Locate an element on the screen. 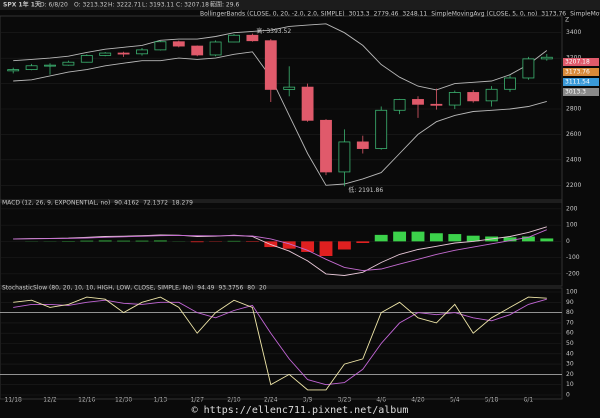 This screenshot has width=600, height=418. x-tick-label: 4/6 is located at coordinates (381, 400).